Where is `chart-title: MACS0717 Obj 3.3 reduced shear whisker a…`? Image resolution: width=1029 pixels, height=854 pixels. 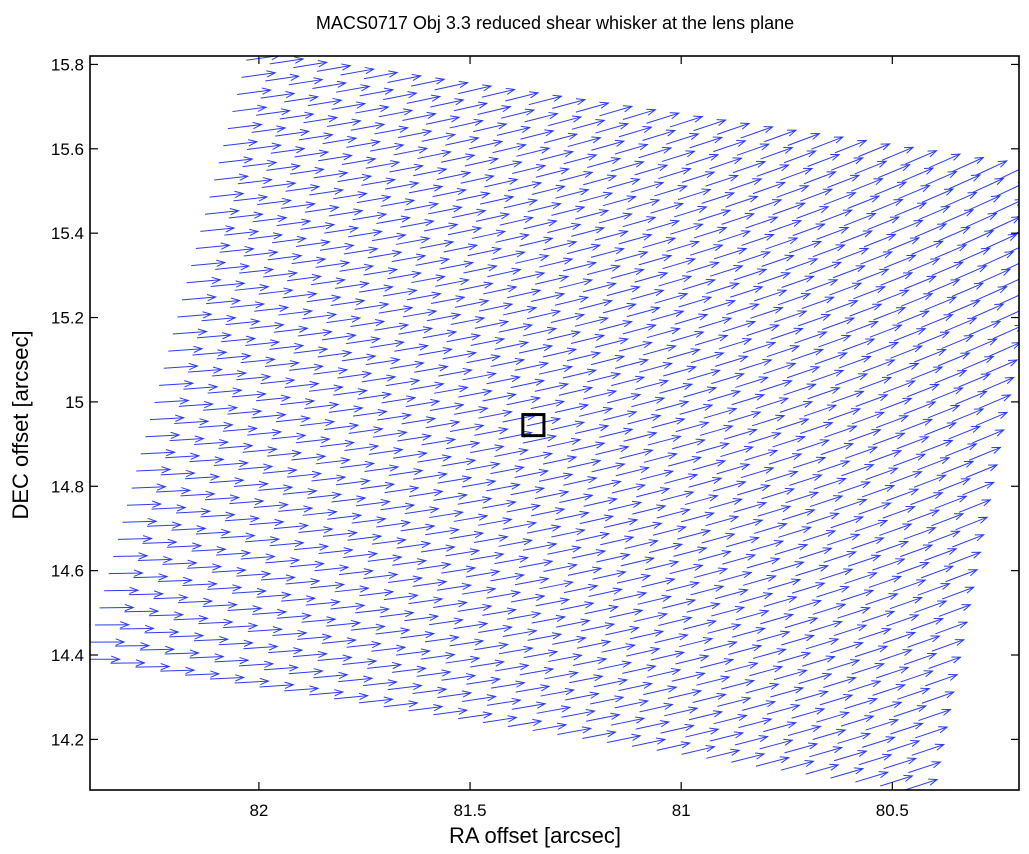
chart-title: MACS0717 Obj 3.3 reduced shear whisker a… is located at coordinates (555, 23).